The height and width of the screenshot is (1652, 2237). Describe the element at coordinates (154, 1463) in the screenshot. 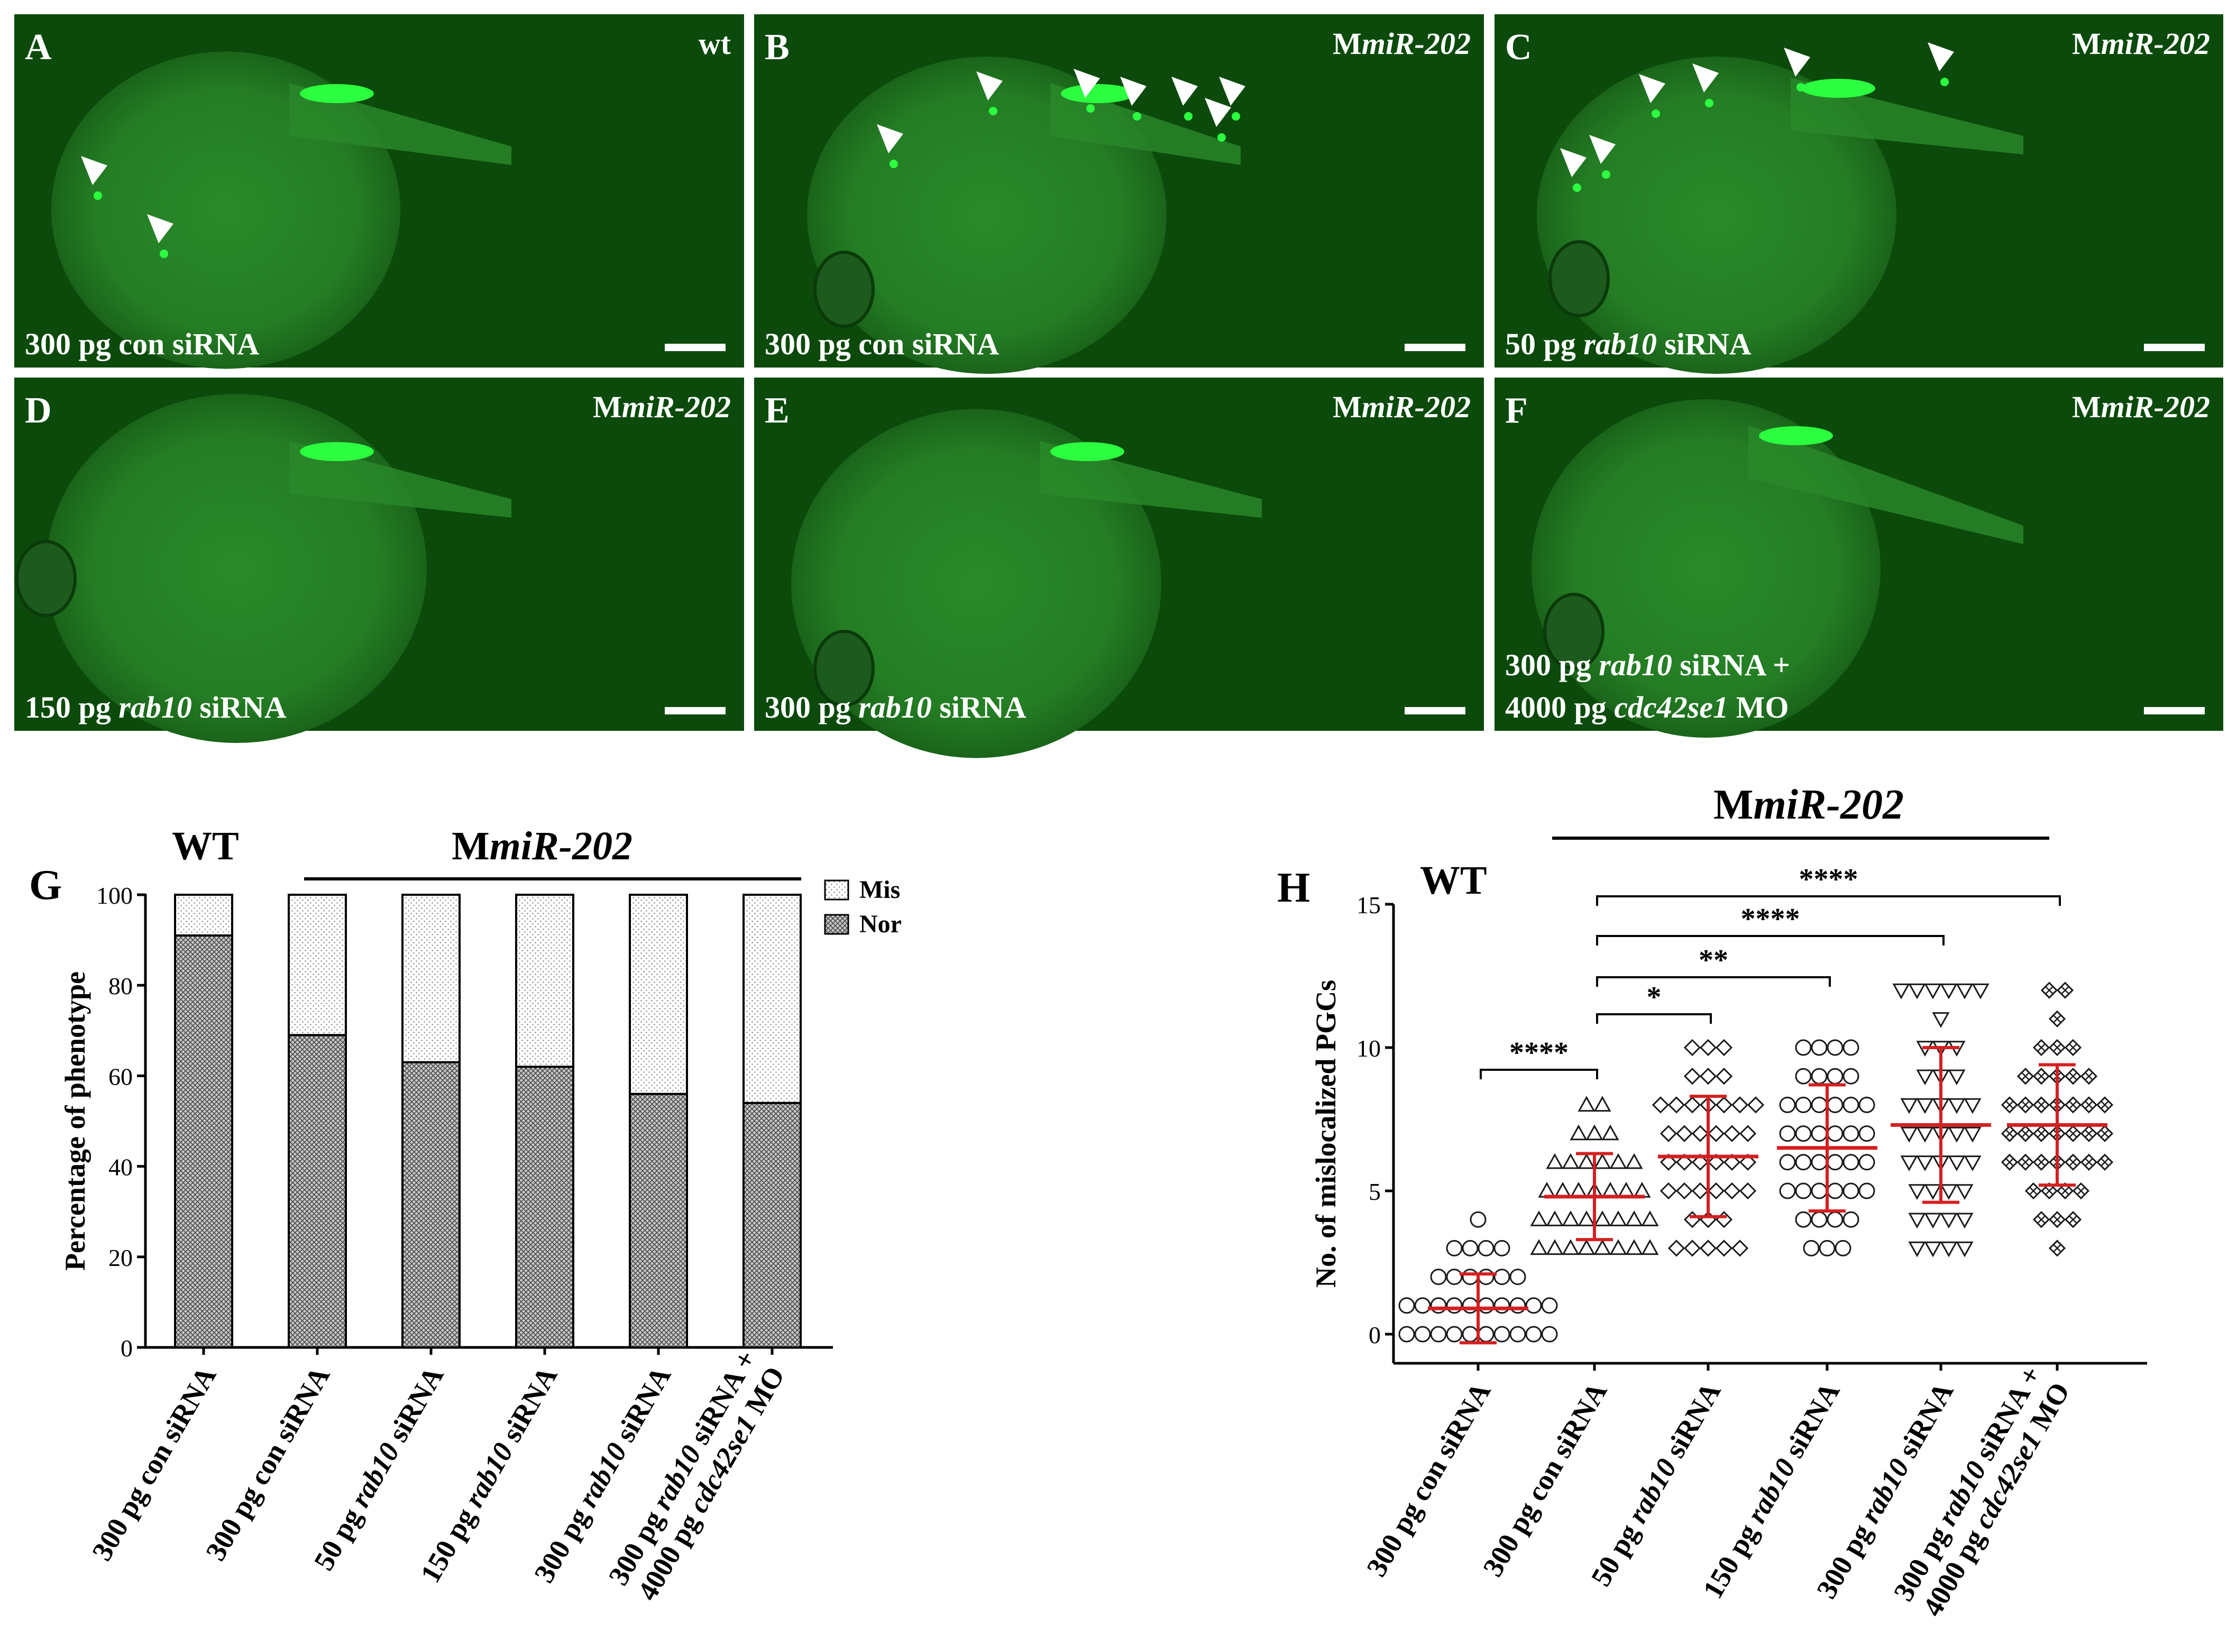

I see `category-label-g: 300 pg con siRNA` at that location.